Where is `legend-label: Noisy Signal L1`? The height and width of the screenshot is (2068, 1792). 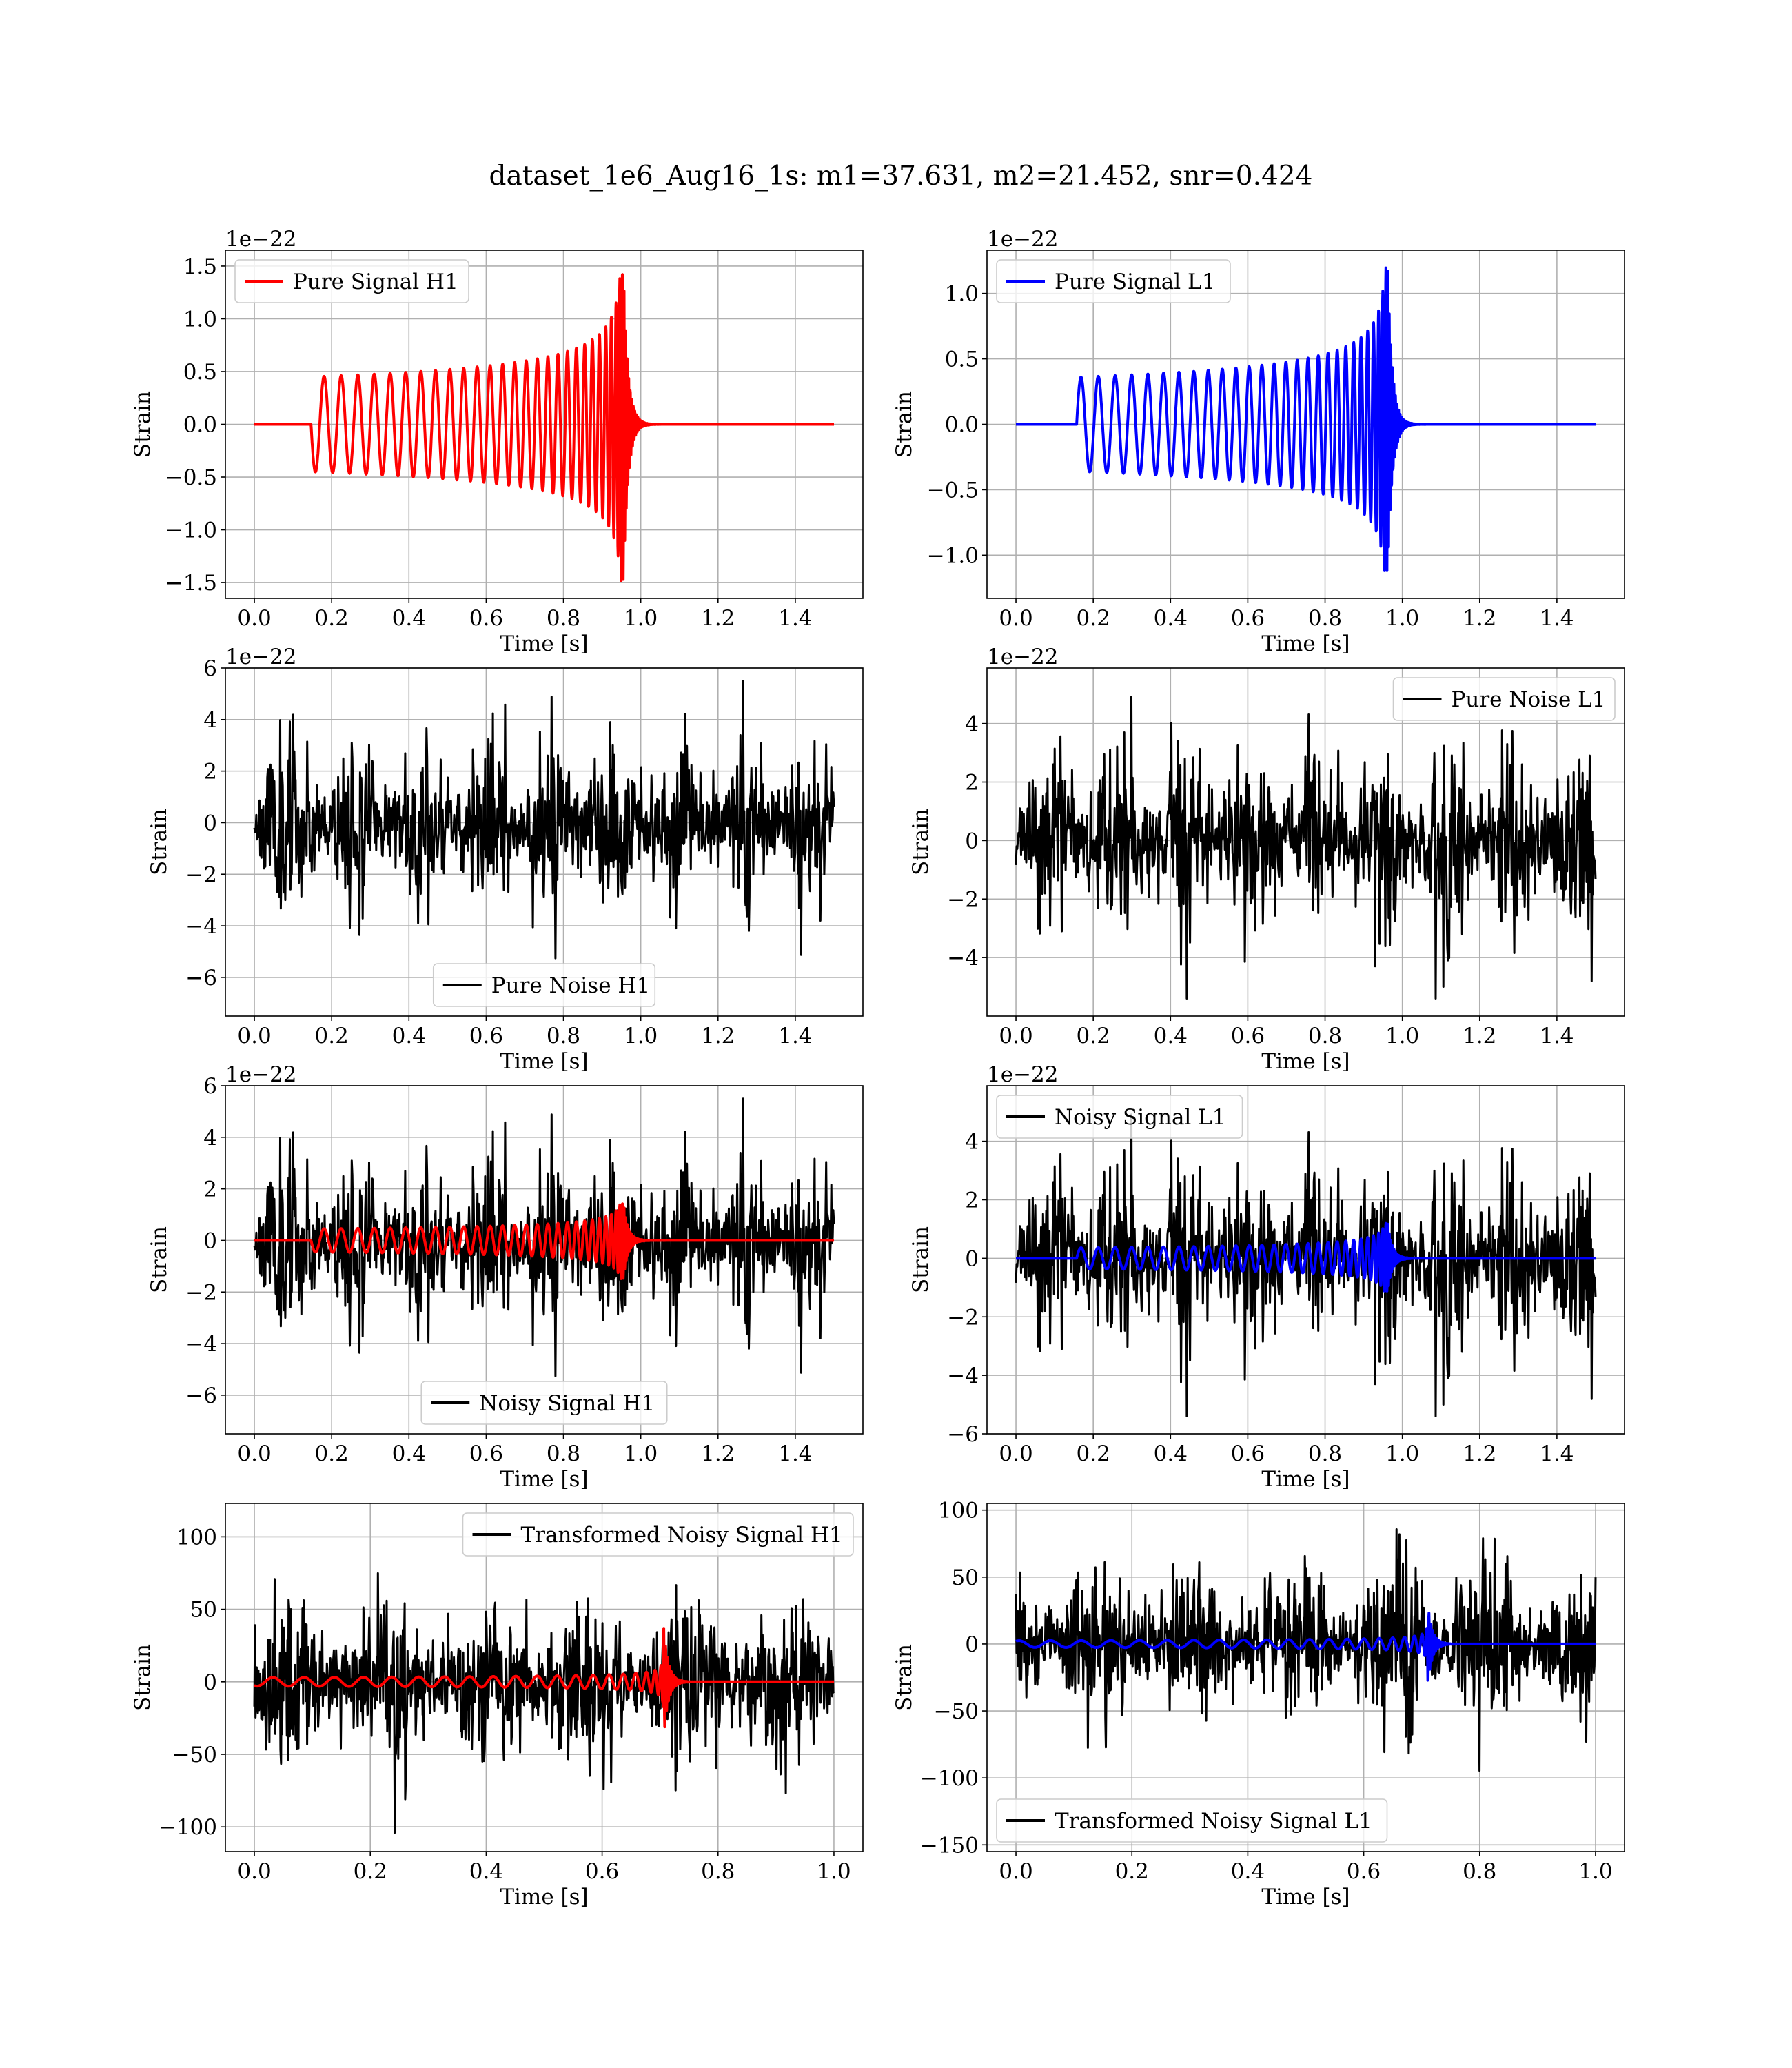
legend-label: Noisy Signal L1 is located at coordinates (1140, 1117).